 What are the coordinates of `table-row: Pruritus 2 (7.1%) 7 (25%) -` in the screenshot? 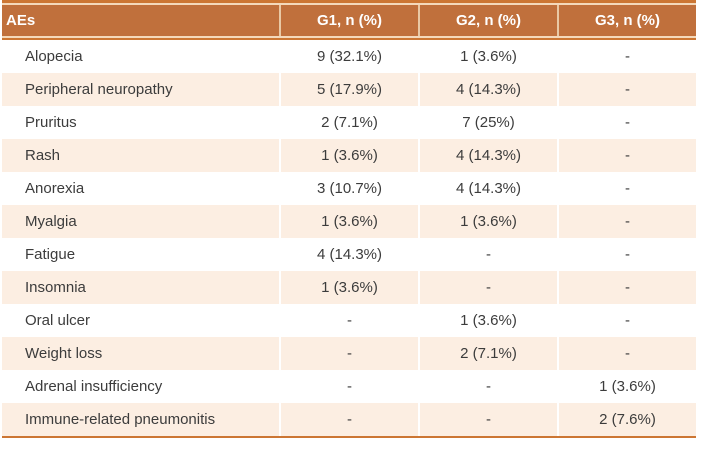 It's located at (349, 122).